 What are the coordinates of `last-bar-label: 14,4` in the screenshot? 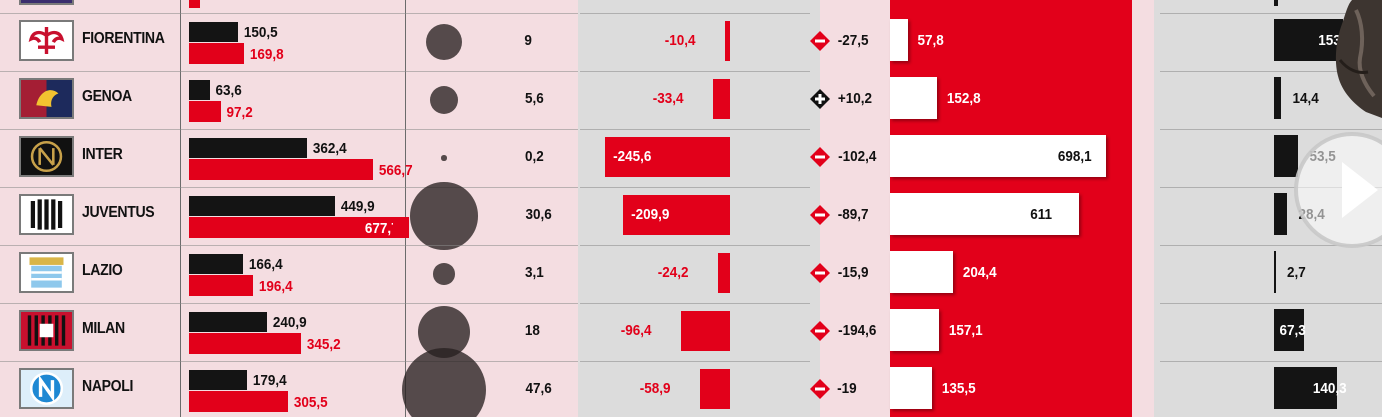 It's located at (1305, 98).